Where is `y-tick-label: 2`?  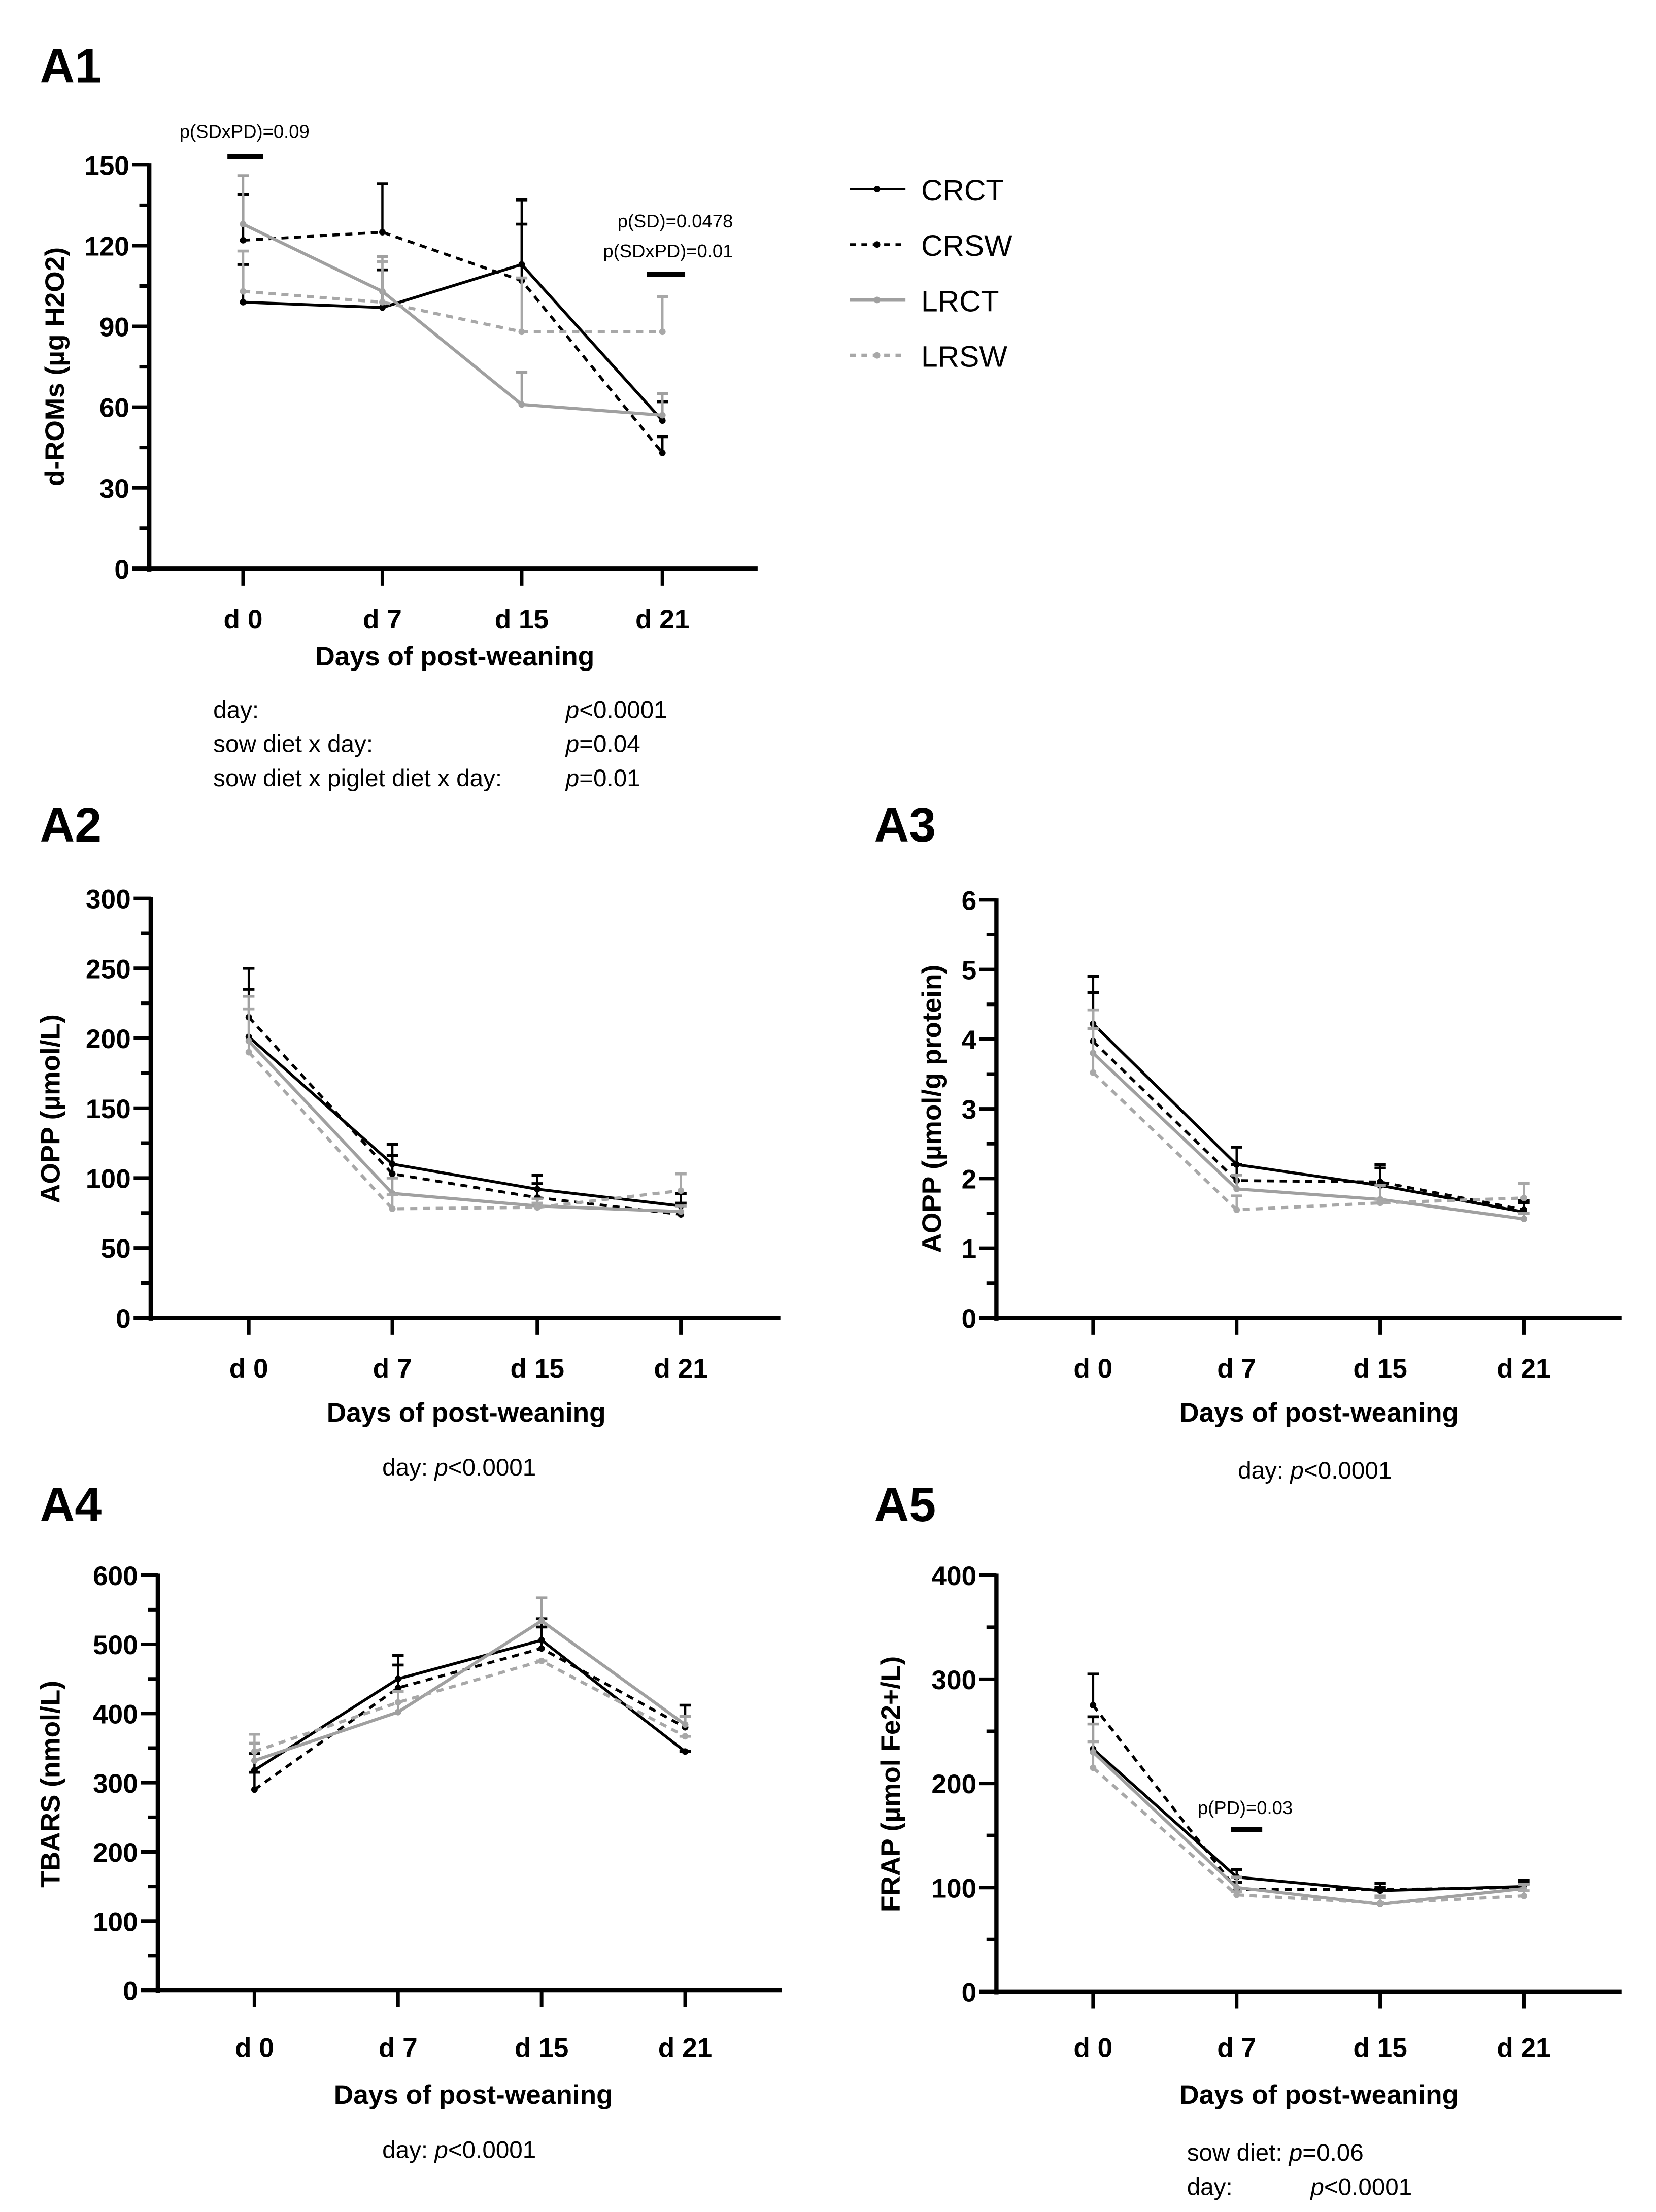
y-tick-label: 2 is located at coordinates (969, 1179).